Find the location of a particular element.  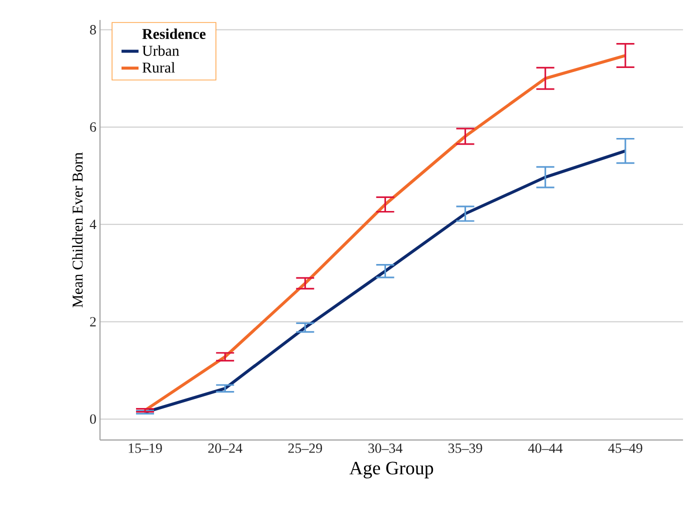

x-tick-label: 40–44 is located at coordinates (545, 448).